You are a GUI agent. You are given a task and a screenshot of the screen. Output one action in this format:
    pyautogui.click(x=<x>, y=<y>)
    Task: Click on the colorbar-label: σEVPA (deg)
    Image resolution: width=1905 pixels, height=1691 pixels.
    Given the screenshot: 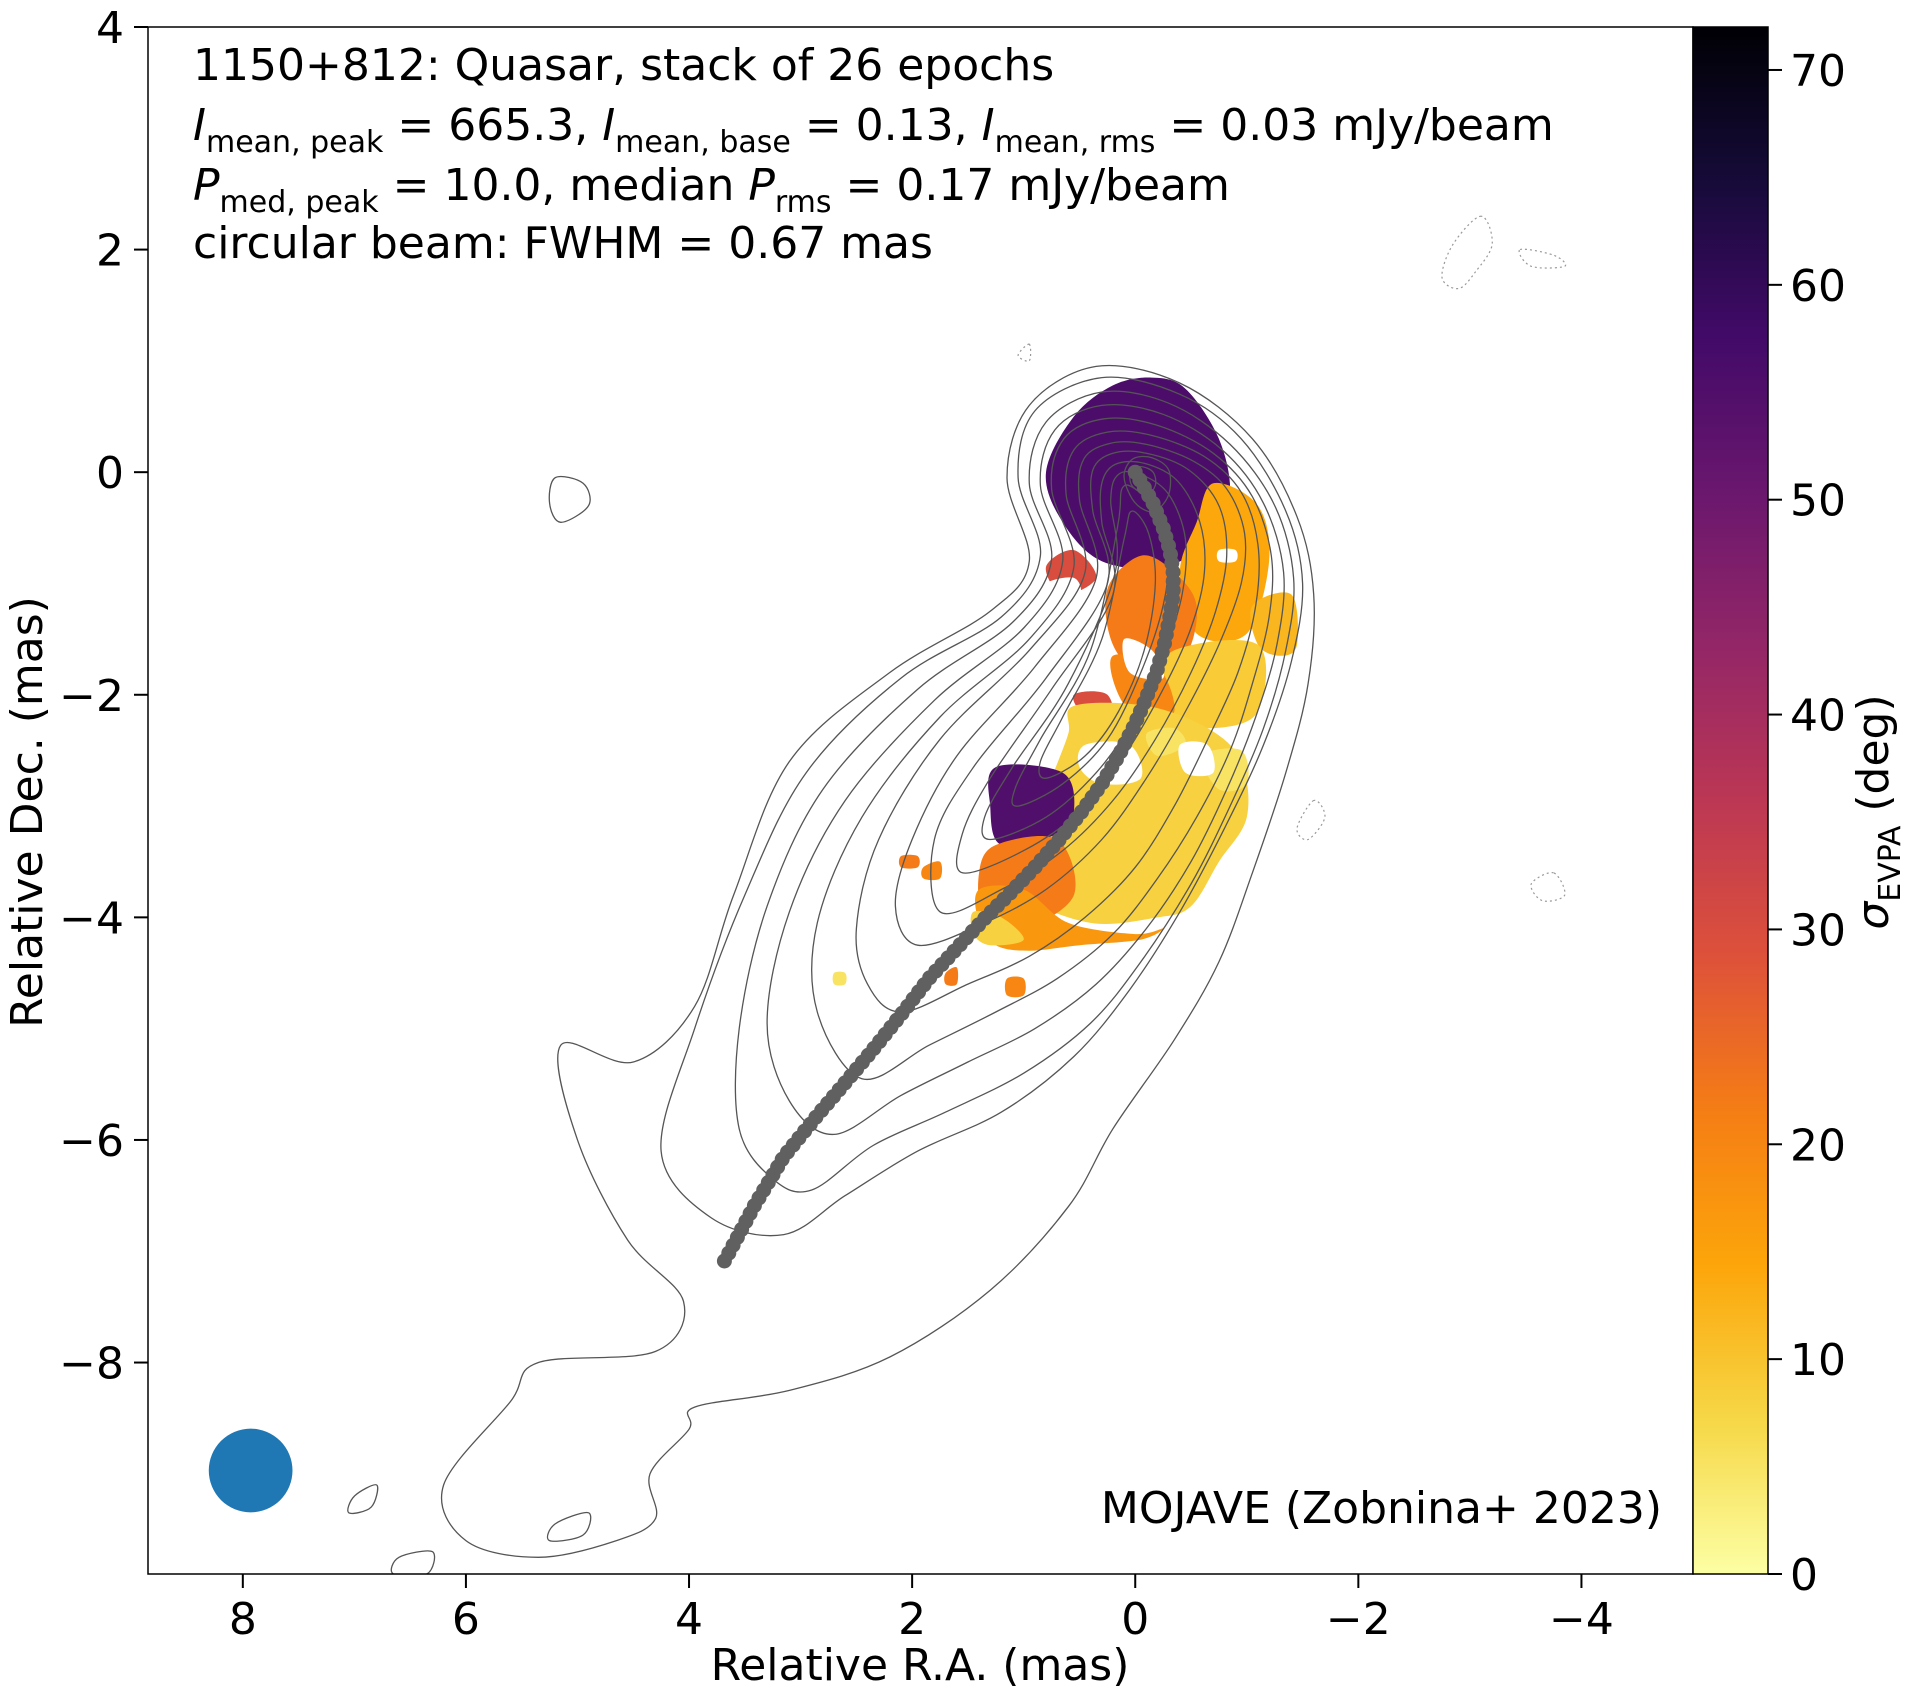 What is the action you would take?
    pyautogui.click(x=1876, y=811)
    